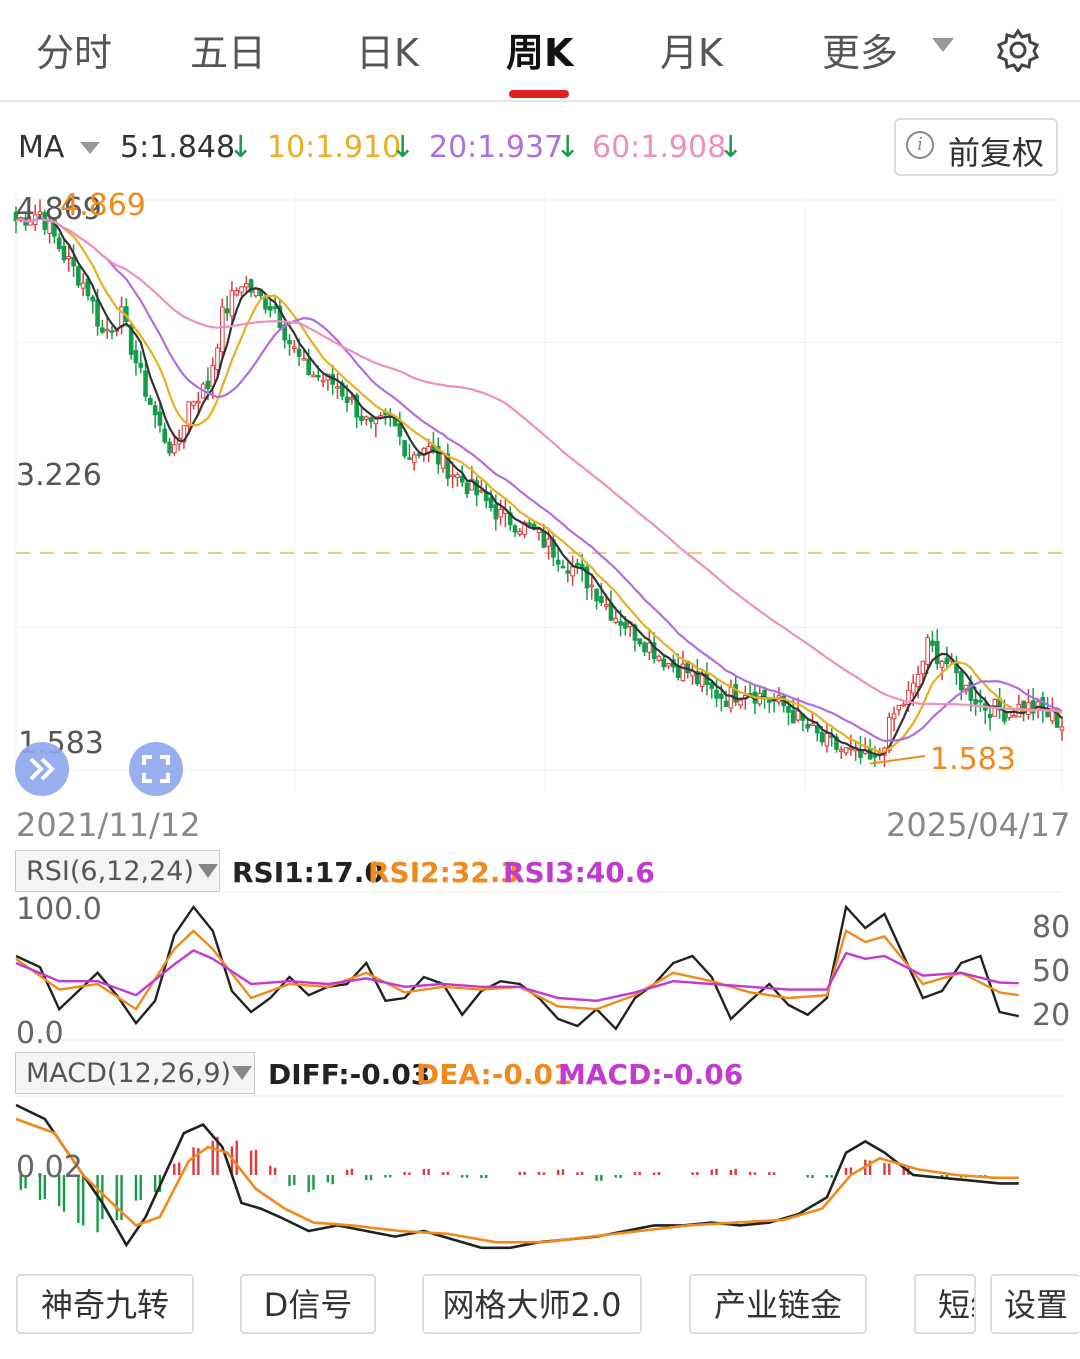 Image resolution: width=1080 pixels, height=1359 pixels. Describe the element at coordinates (1035, 1304) in the screenshot. I see `settings-button: 设置` at that location.